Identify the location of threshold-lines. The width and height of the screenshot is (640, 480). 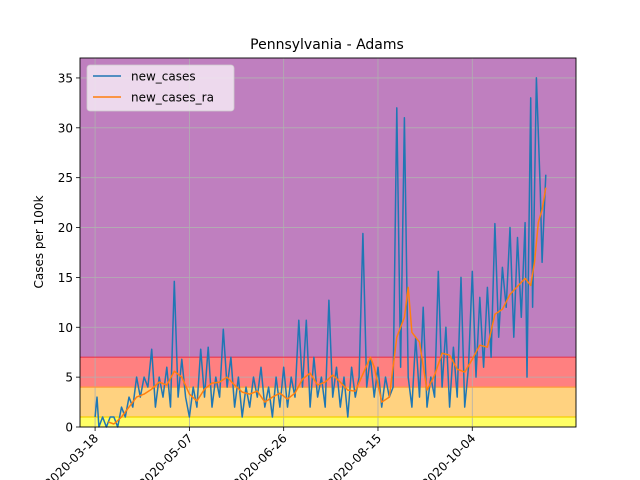
(328, 387).